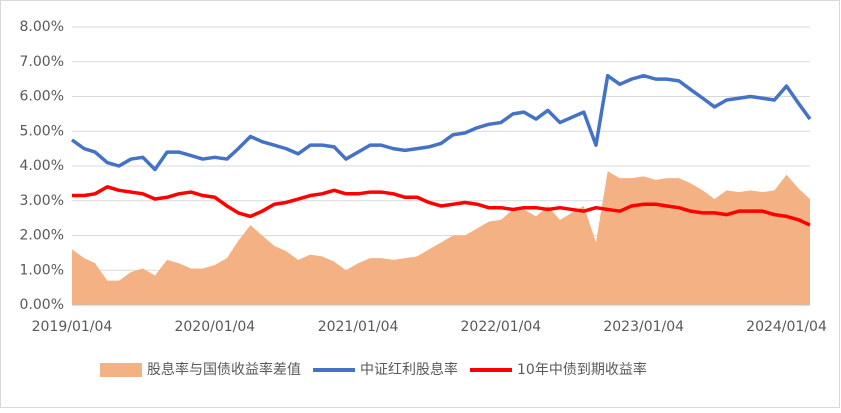 Image resolution: width=841 pixels, height=413 pixels. What do you see at coordinates (42, 201) in the screenshot?
I see `y-tick-label: 3.00%` at bounding box center [42, 201].